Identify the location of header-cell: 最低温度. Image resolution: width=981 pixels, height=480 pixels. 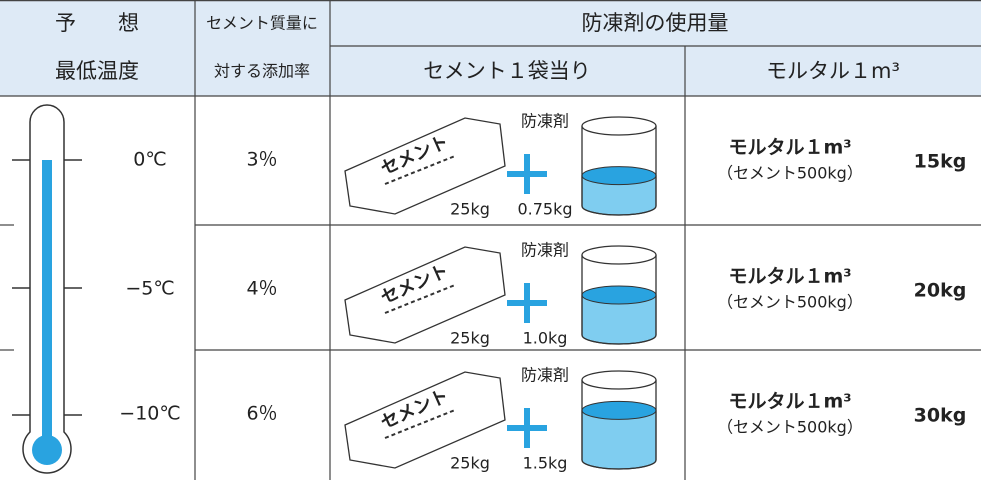
(97, 71).